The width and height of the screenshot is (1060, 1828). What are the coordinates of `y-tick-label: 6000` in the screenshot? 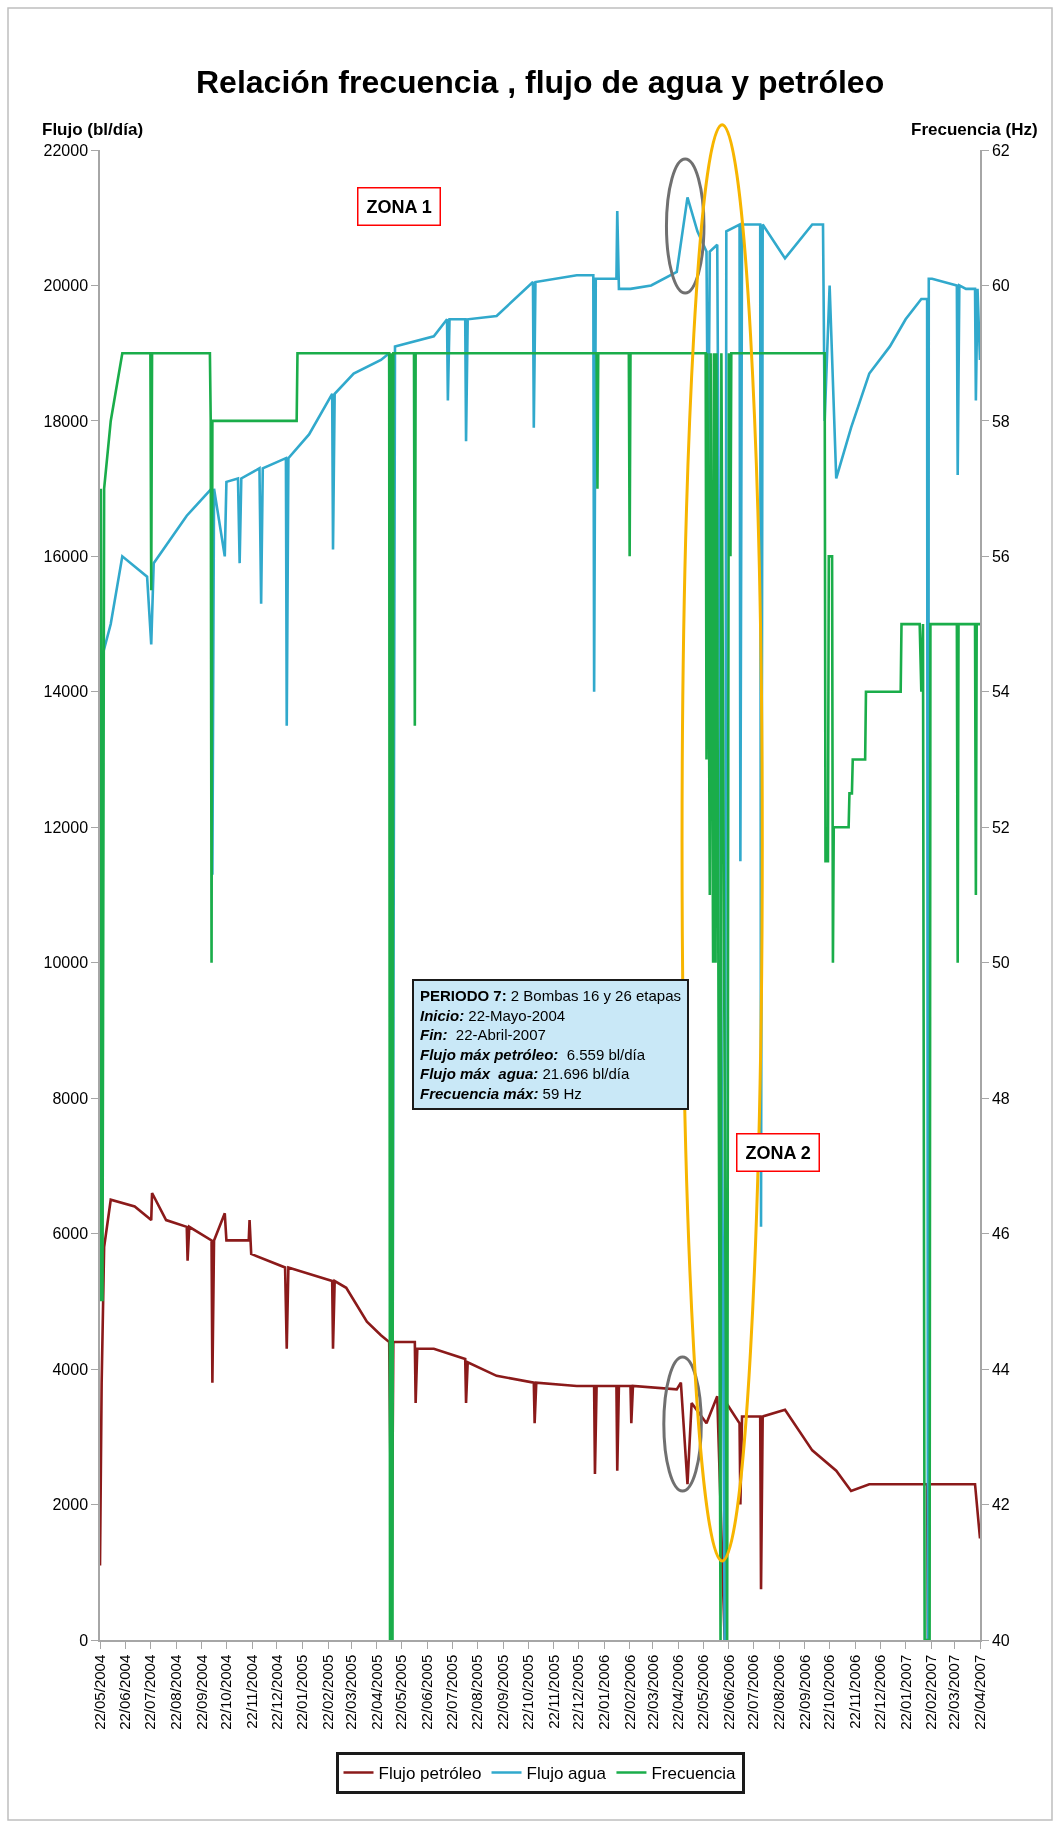 It's located at (70, 1234).